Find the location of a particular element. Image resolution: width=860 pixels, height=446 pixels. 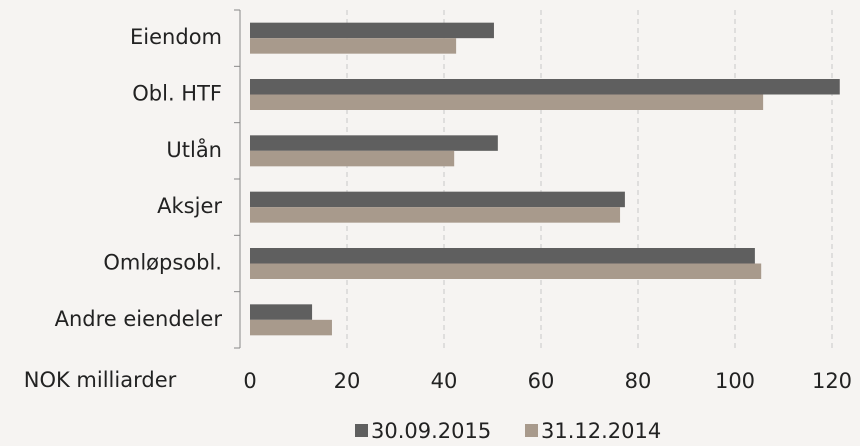

y-tick-label: Omløpsobl. is located at coordinates (162, 263).